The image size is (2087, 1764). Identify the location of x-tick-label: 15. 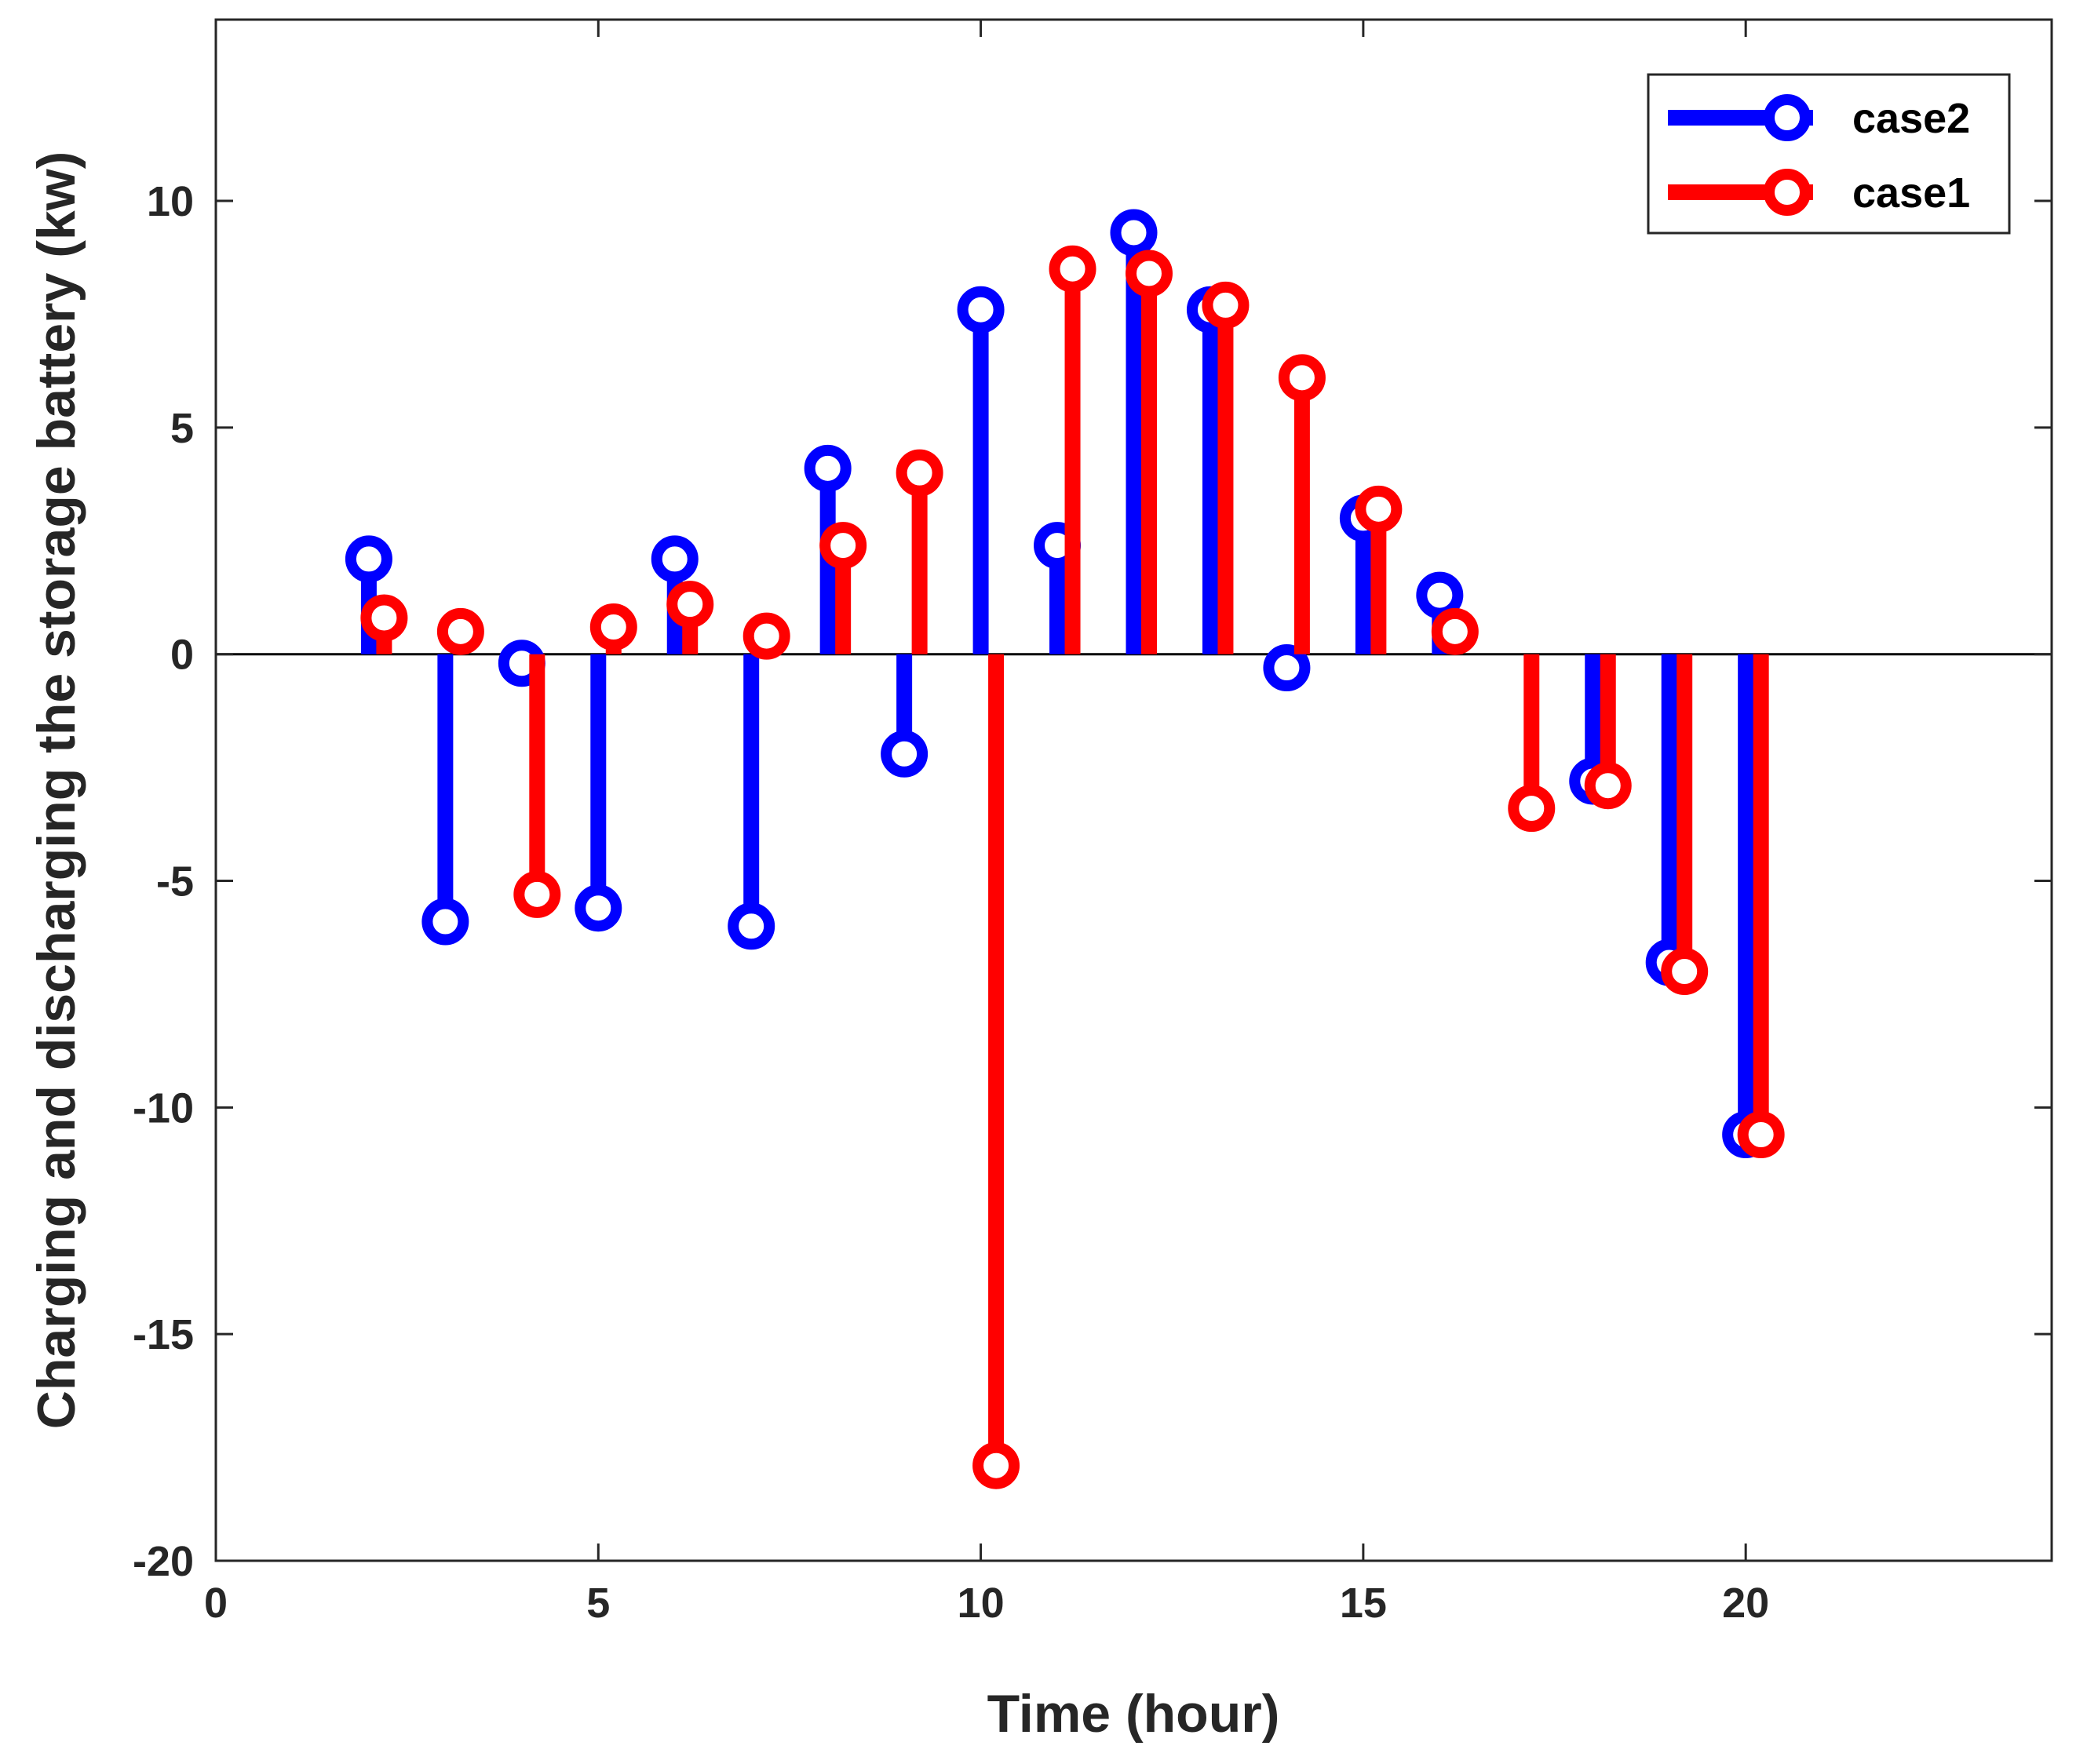
(1363, 1603).